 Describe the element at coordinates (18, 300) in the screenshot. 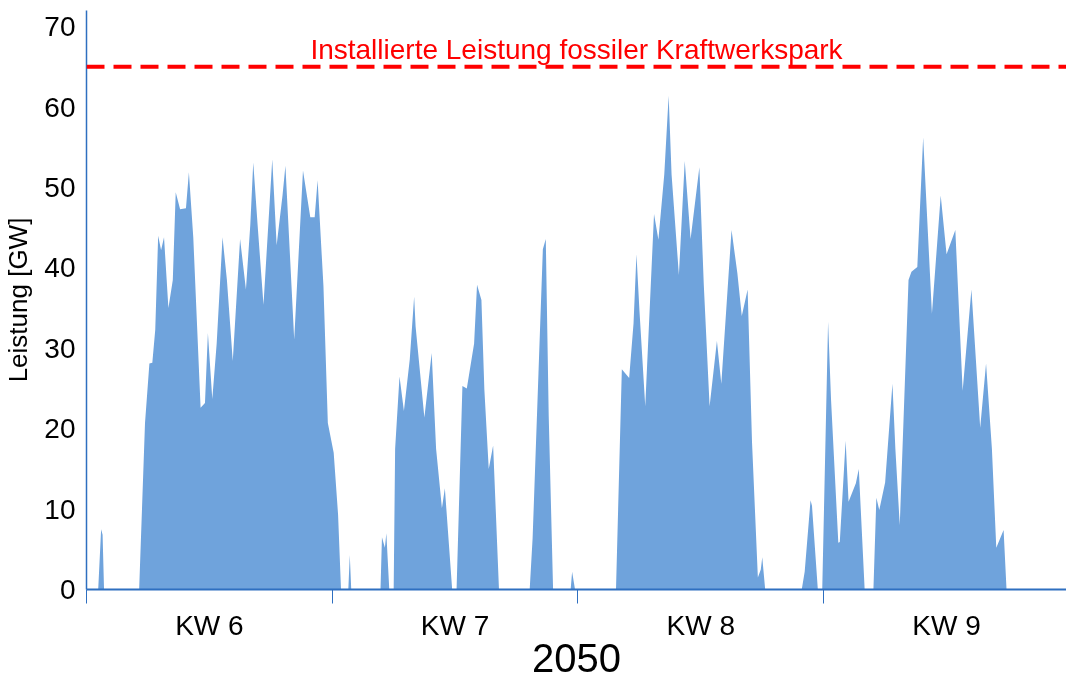

I see `y-axis-title: Leistung [GW]` at that location.